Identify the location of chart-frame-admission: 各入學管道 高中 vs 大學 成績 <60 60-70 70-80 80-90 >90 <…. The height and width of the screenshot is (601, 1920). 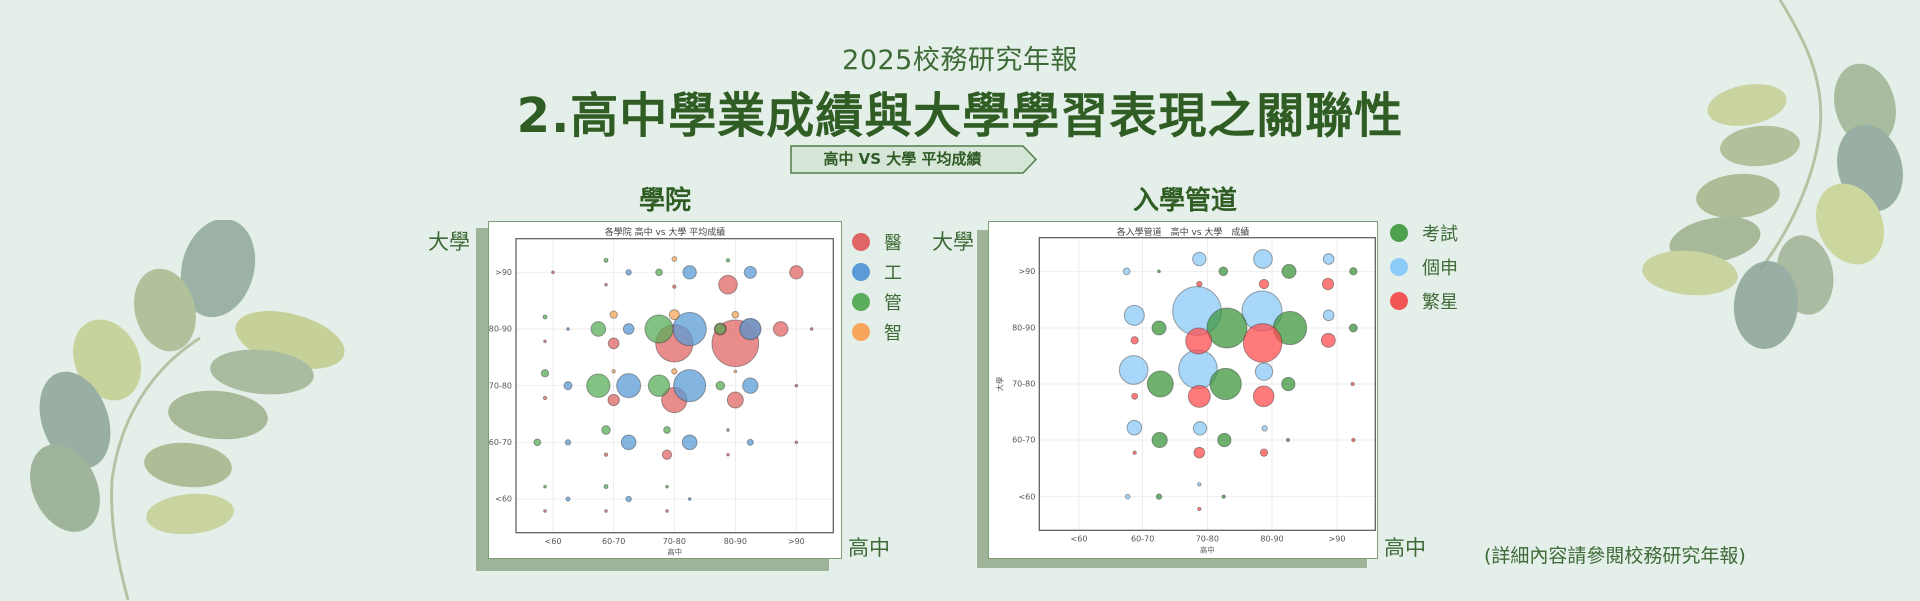
(1183, 390).